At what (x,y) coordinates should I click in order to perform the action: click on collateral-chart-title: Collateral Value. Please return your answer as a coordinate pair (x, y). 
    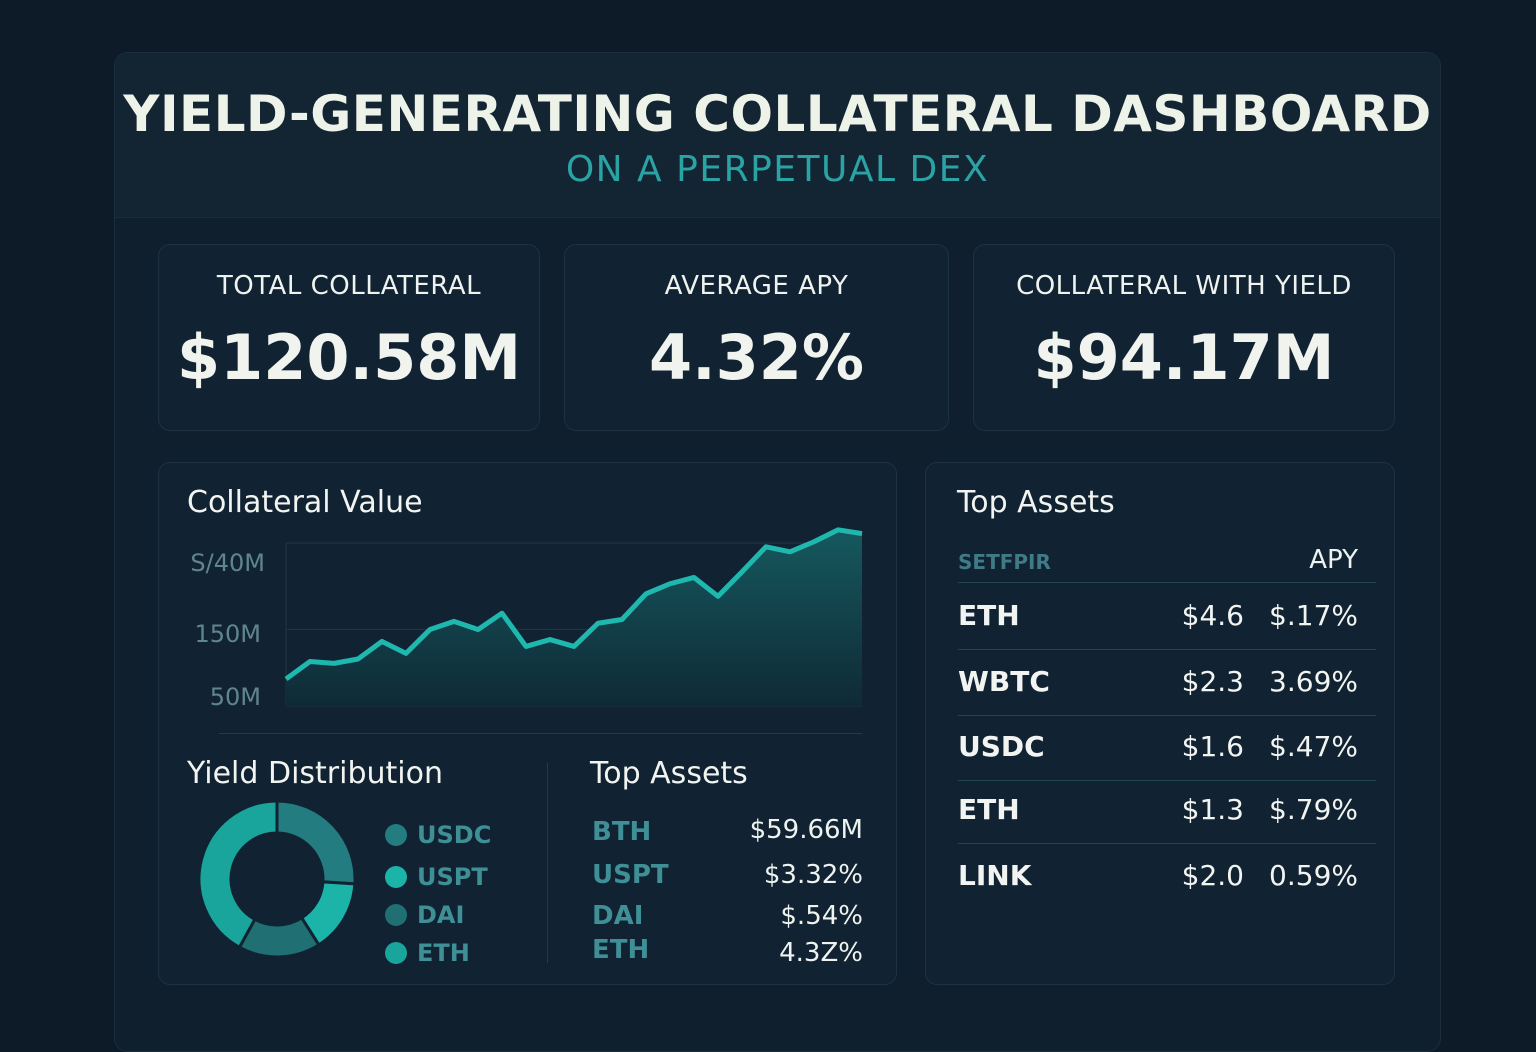
    Looking at the image, I should click on (305, 502).